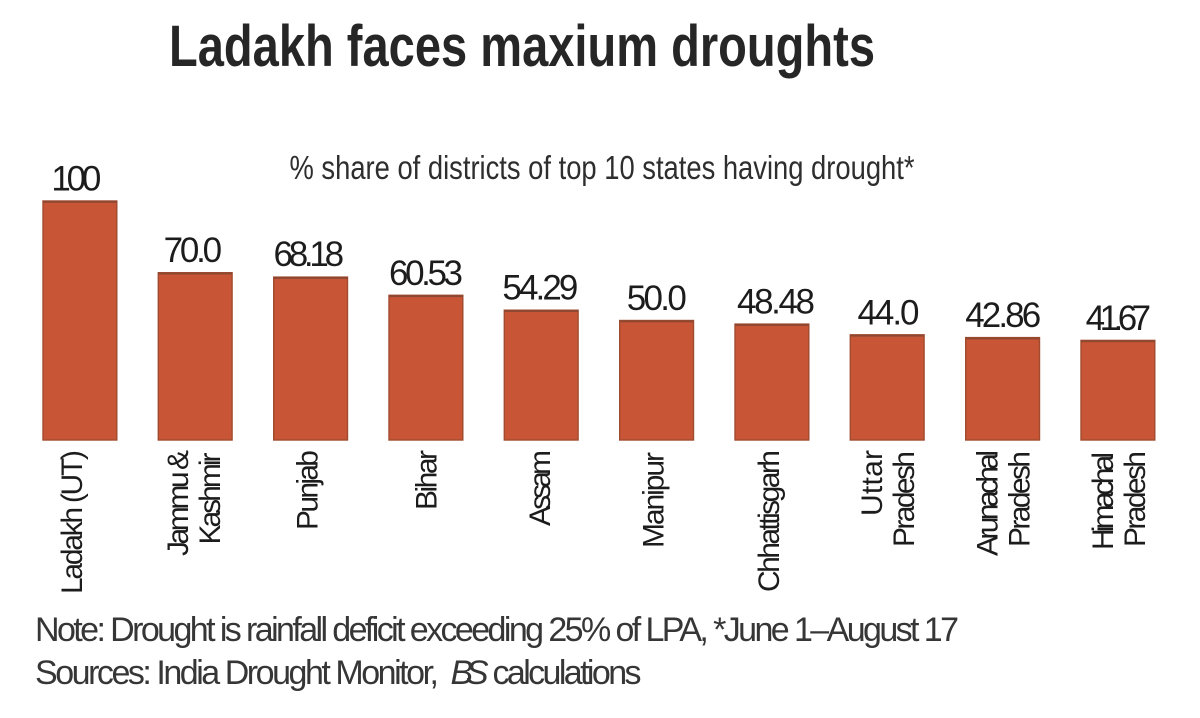  What do you see at coordinates (1003, 315) in the screenshot?
I see `svg-text: 42.86` at bounding box center [1003, 315].